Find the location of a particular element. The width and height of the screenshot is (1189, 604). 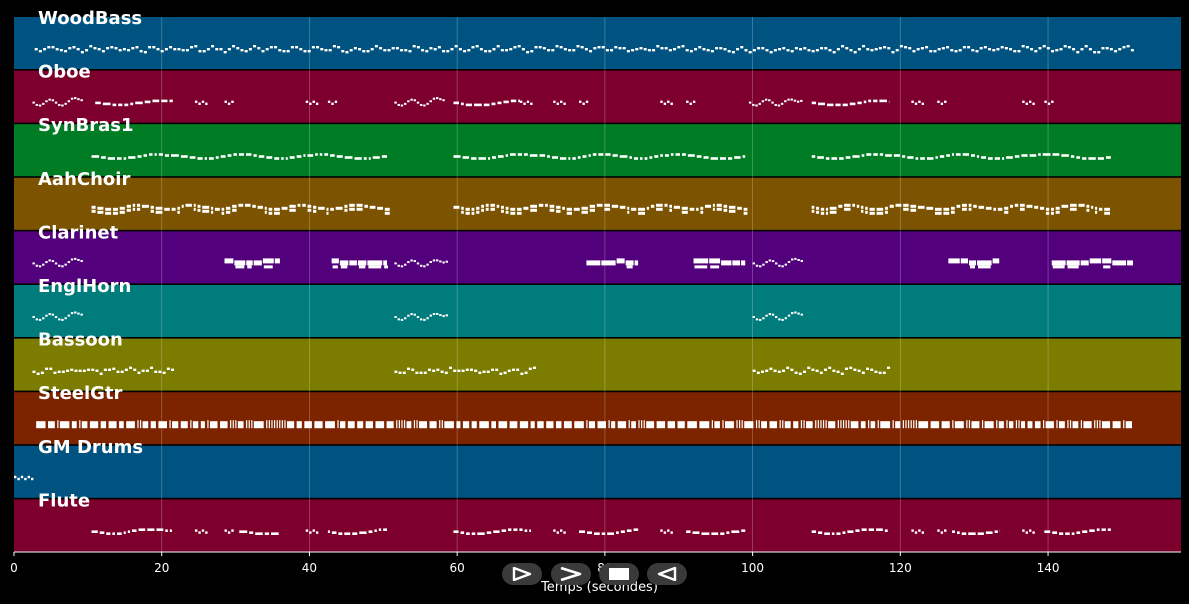

track-label: AahChoir is located at coordinates (84, 179).